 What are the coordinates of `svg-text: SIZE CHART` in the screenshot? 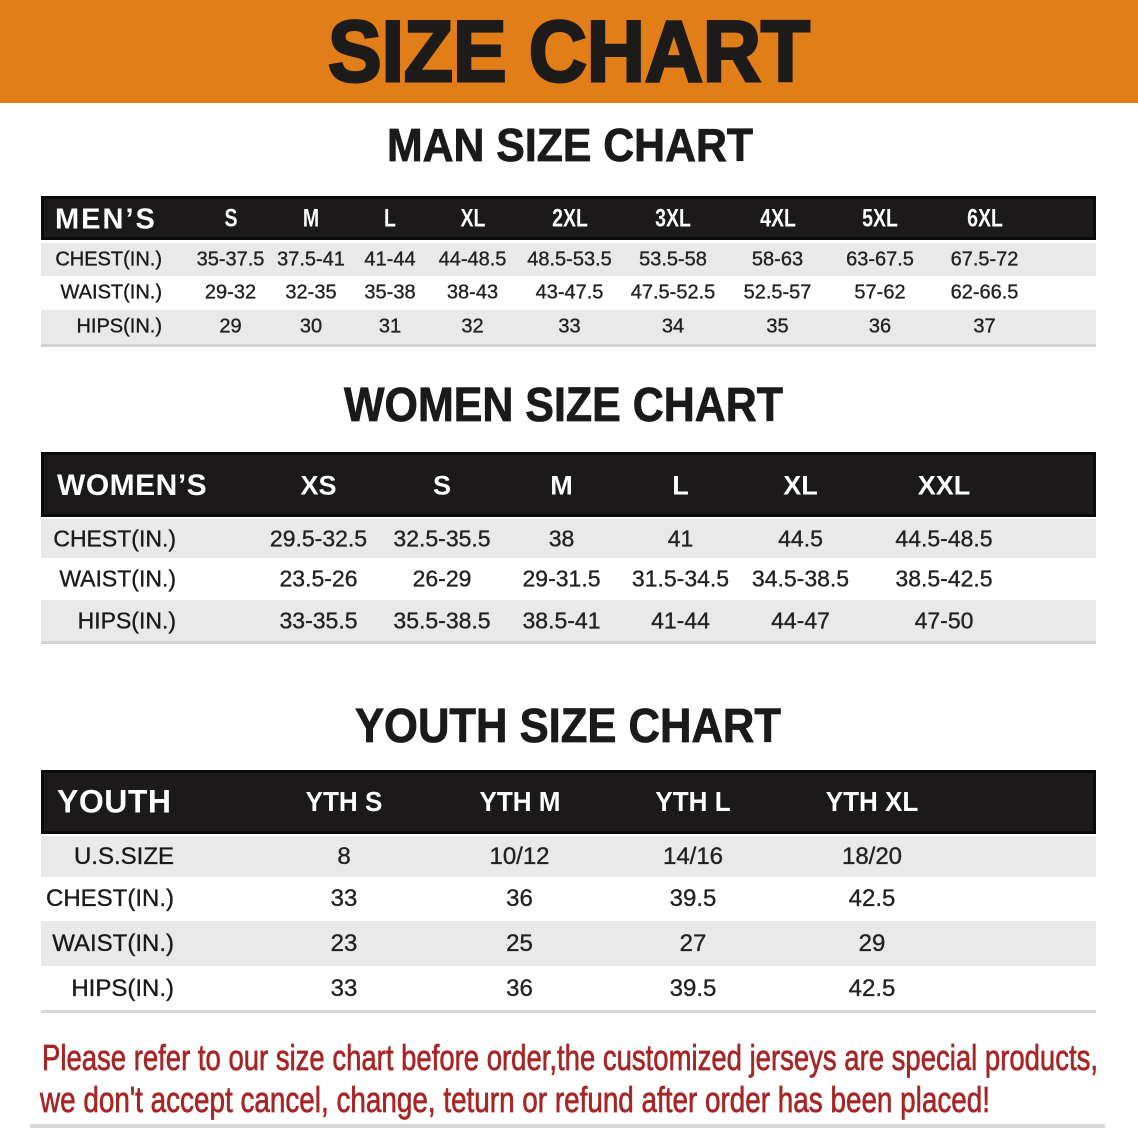 It's located at (569, 52).